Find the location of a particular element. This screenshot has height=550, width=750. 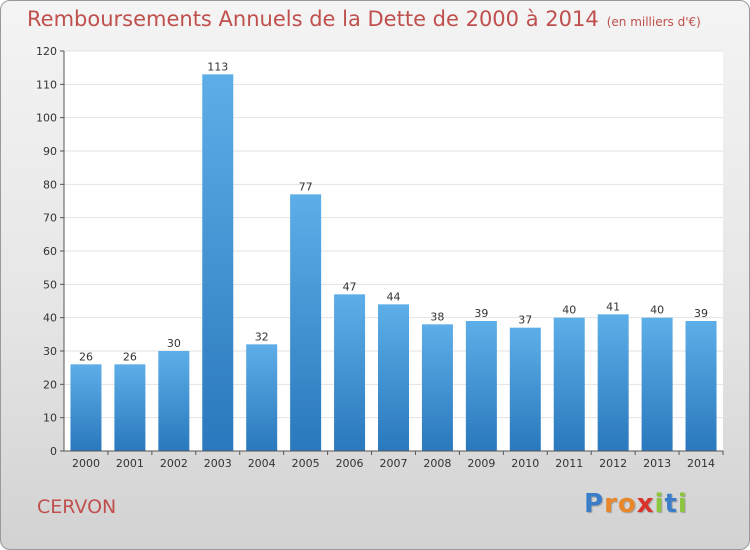

value-label-2011: 40 is located at coordinates (569, 310).